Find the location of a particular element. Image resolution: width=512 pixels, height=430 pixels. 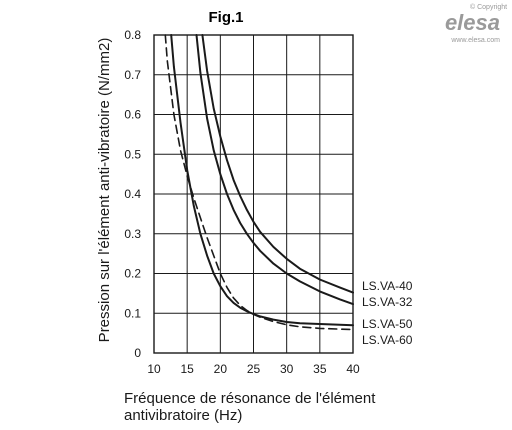

y-tick-label: 0.1 is located at coordinates (132, 313).